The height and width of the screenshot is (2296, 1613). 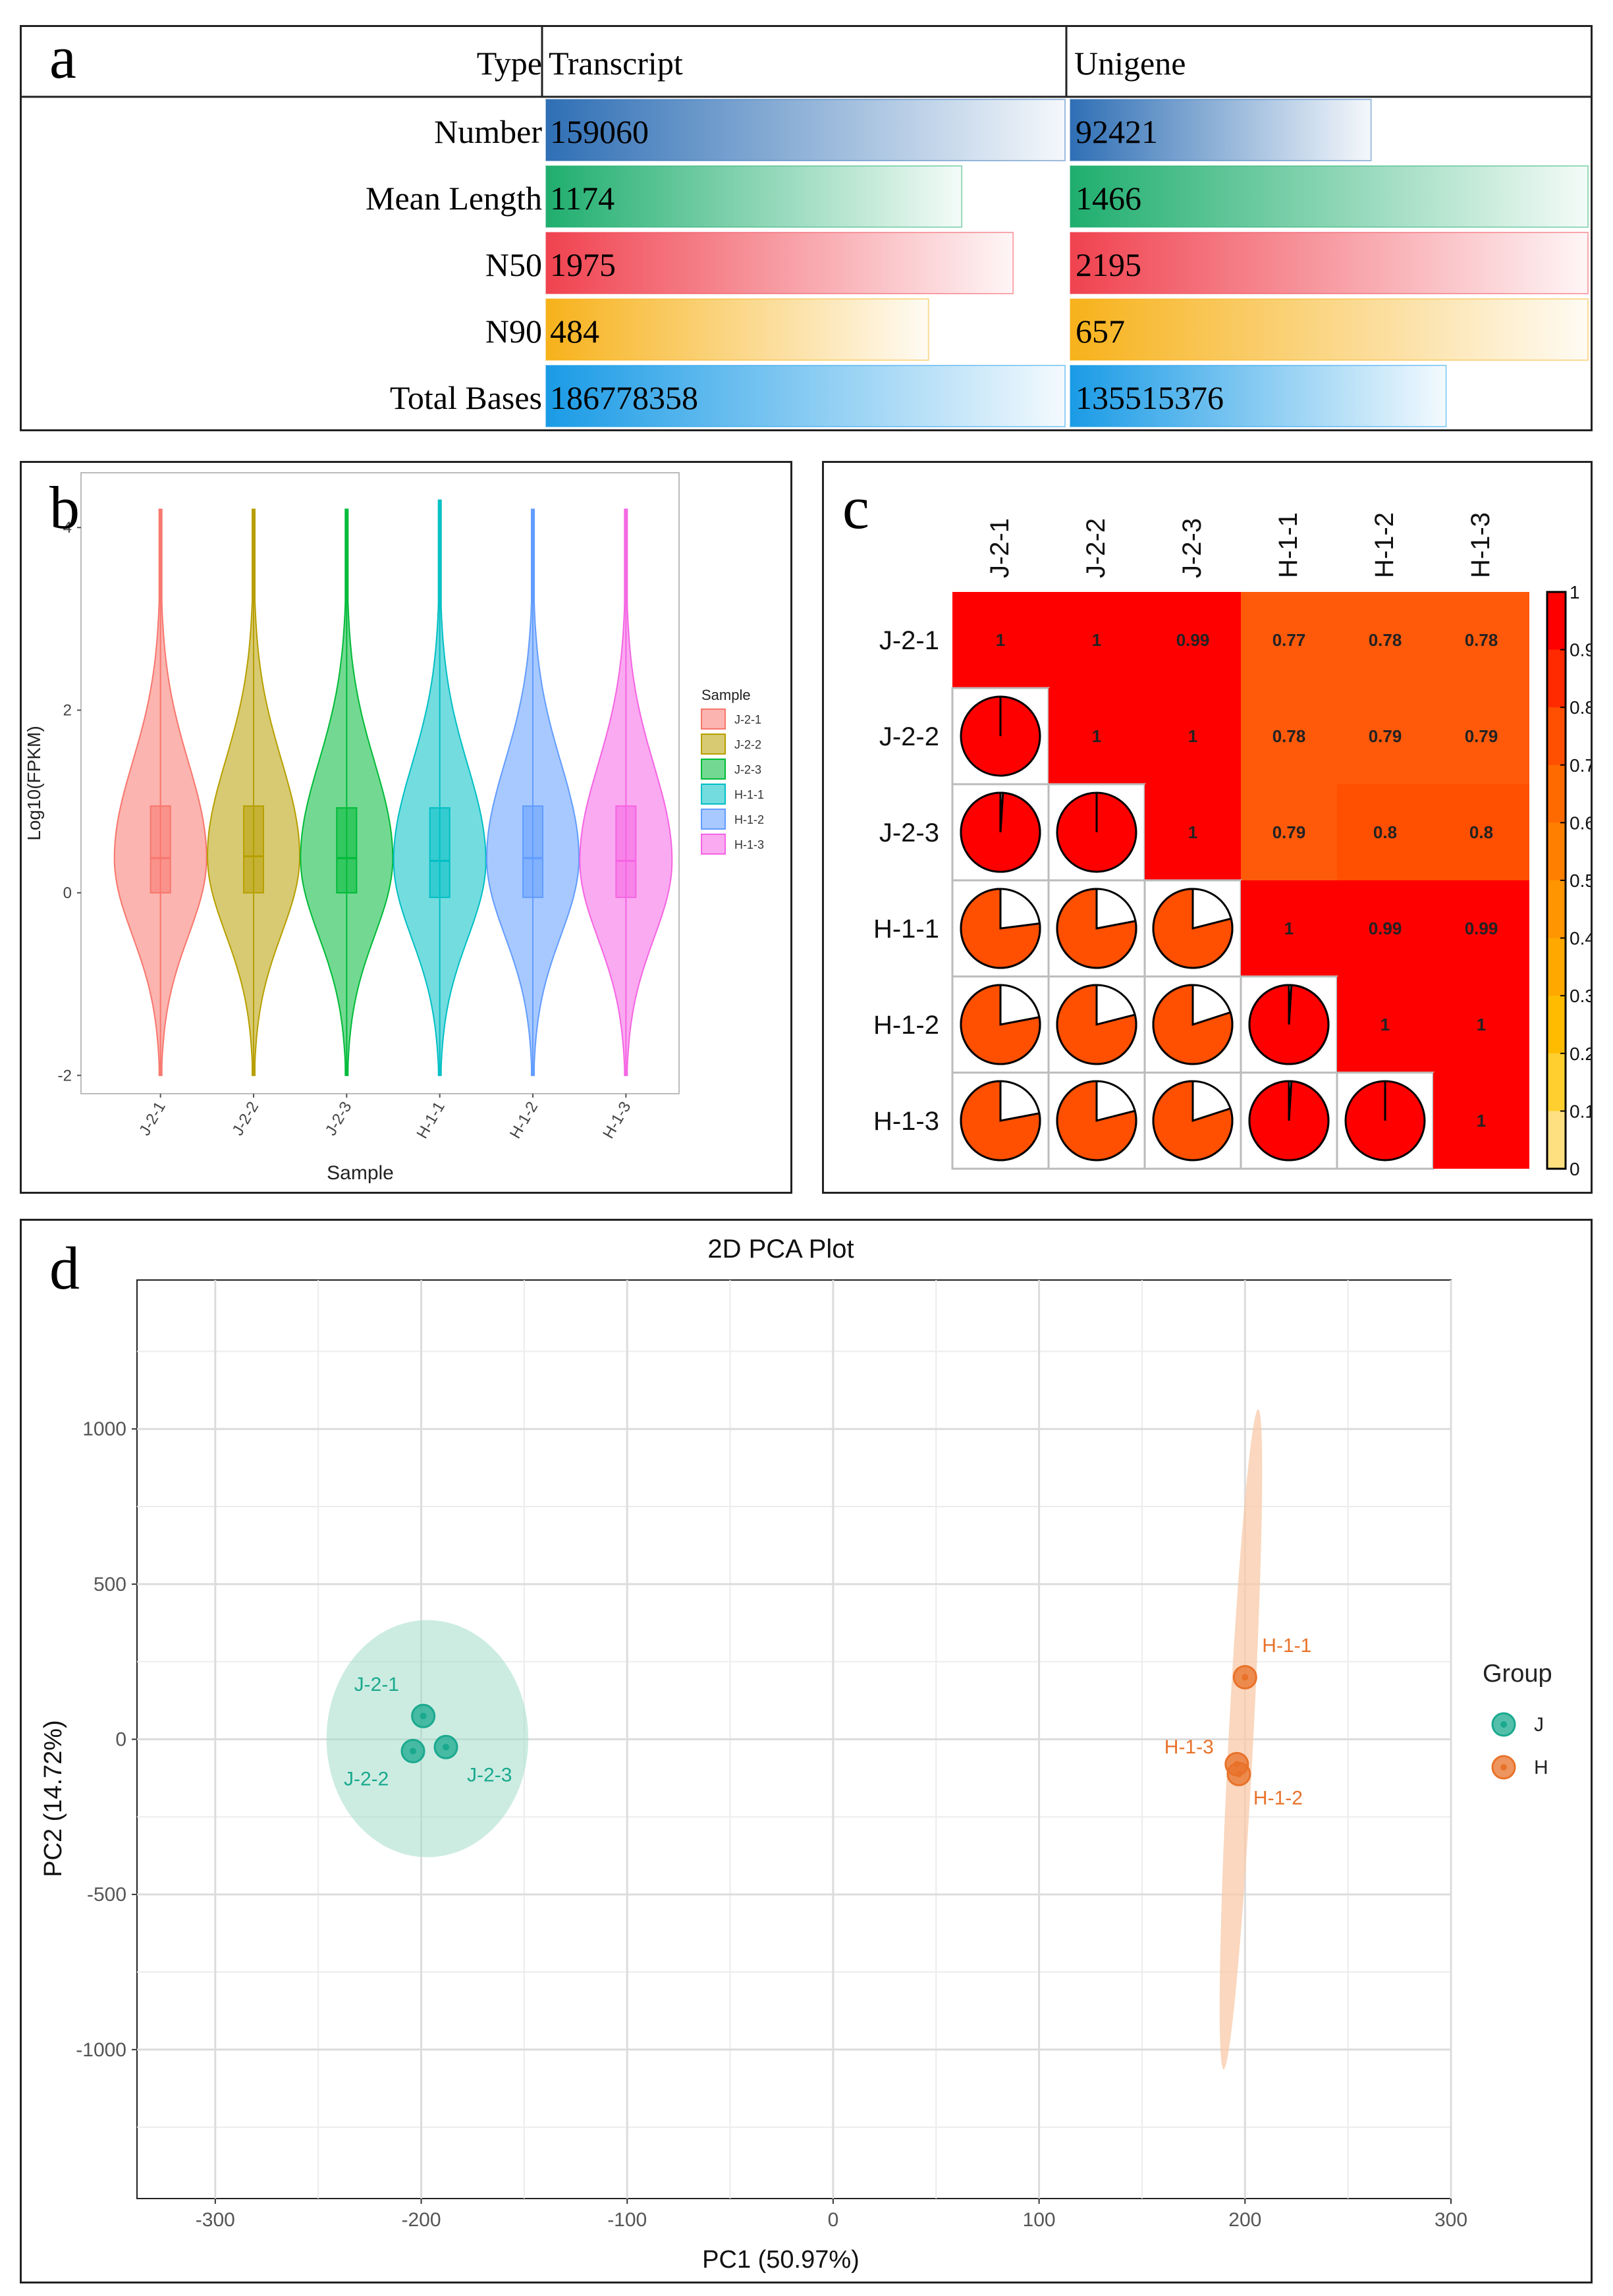 I want to click on legend-label: H-1-1, so click(x=749, y=795).